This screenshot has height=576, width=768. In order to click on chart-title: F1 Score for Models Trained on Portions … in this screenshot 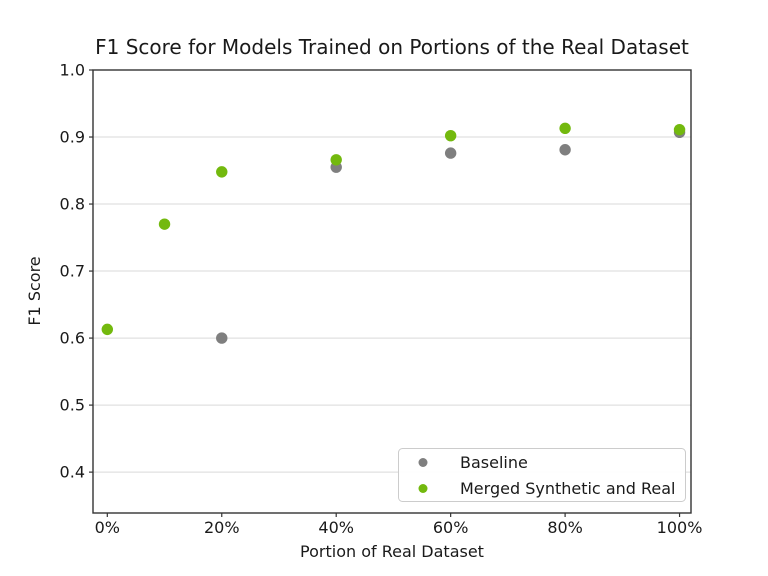, I will do `click(392, 47)`.